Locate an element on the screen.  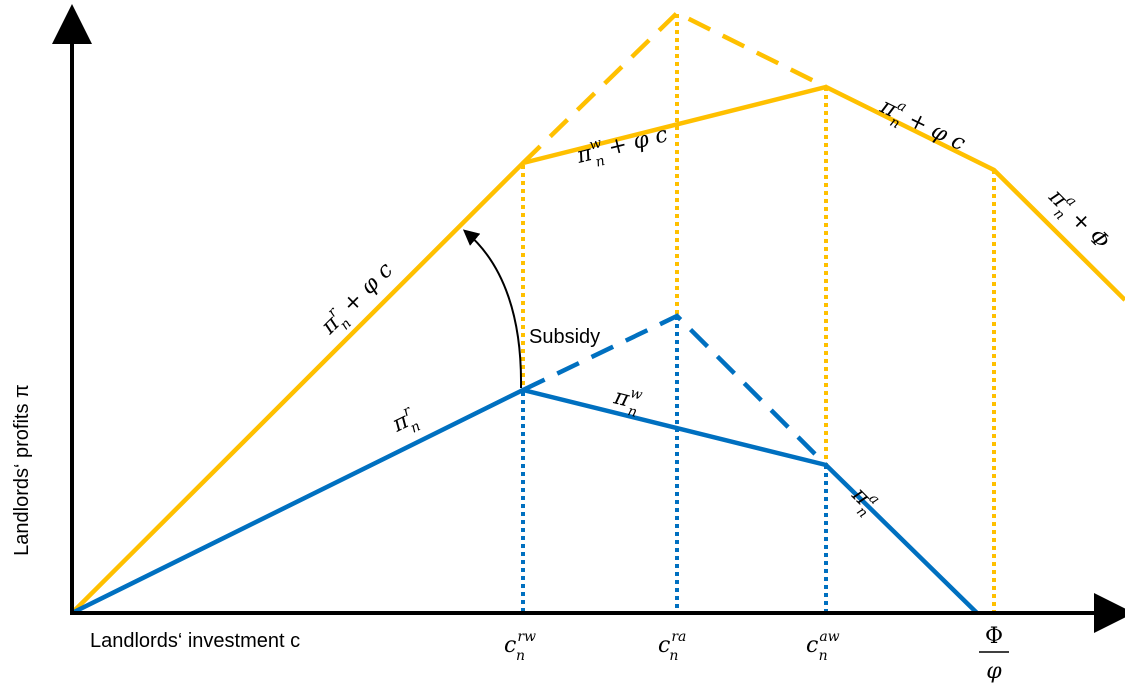
subsidy-arrow is located at coordinates (492, 309).